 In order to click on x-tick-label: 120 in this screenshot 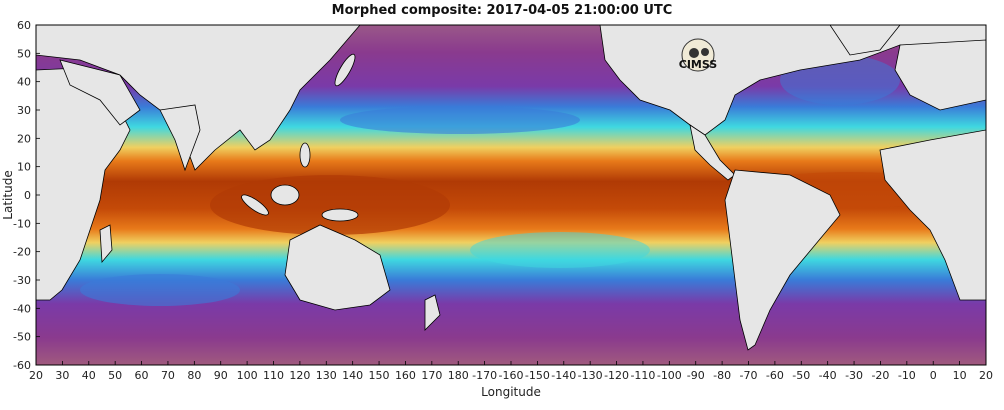, I will do `click(299, 375)`.